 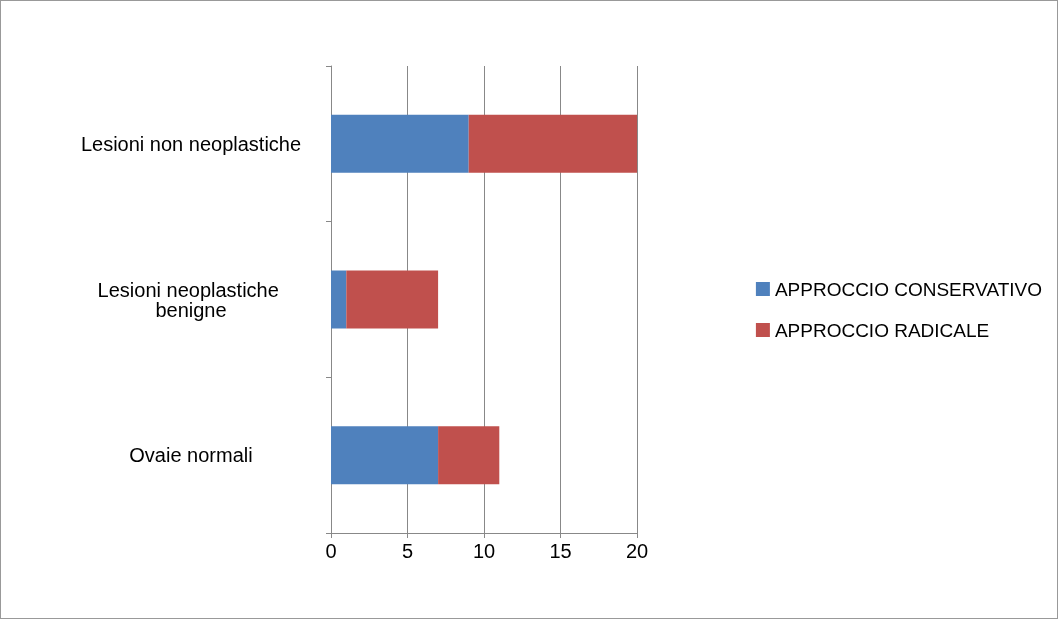 What do you see at coordinates (908, 289) in the screenshot?
I see `legend-label: APPROCCIO CONSERVATIVO` at bounding box center [908, 289].